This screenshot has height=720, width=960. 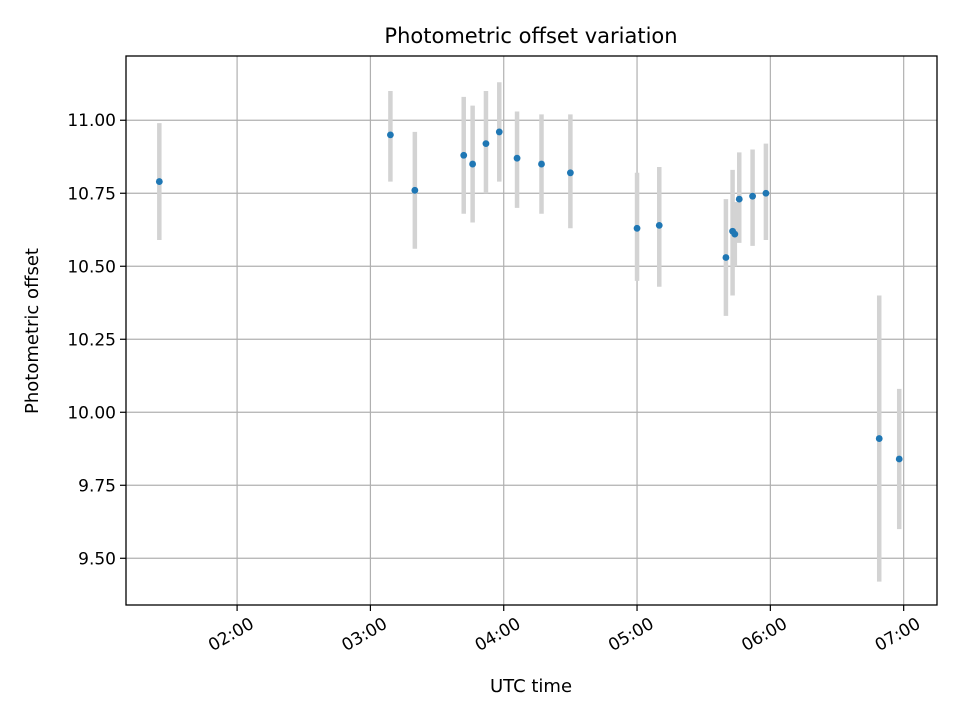 What do you see at coordinates (764, 635) in the screenshot?
I see `x-tick-label: 06:00` at bounding box center [764, 635].